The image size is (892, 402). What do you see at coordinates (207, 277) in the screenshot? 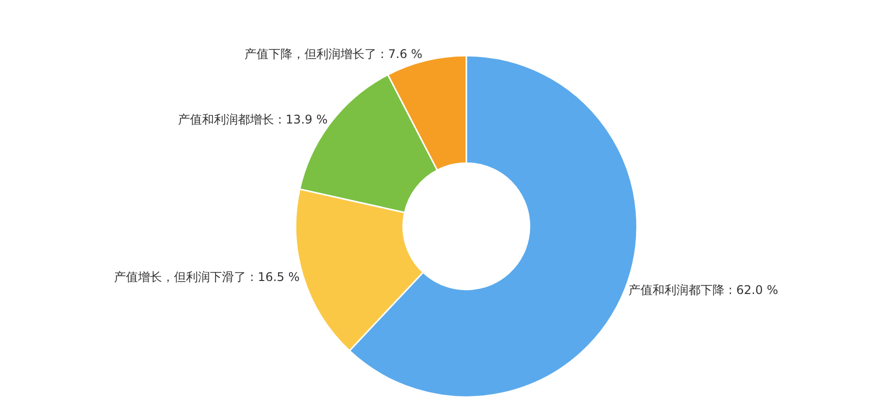
I see `slice-label: 产值增长，但利润下滑了 : 16.5 %` at bounding box center [207, 277].